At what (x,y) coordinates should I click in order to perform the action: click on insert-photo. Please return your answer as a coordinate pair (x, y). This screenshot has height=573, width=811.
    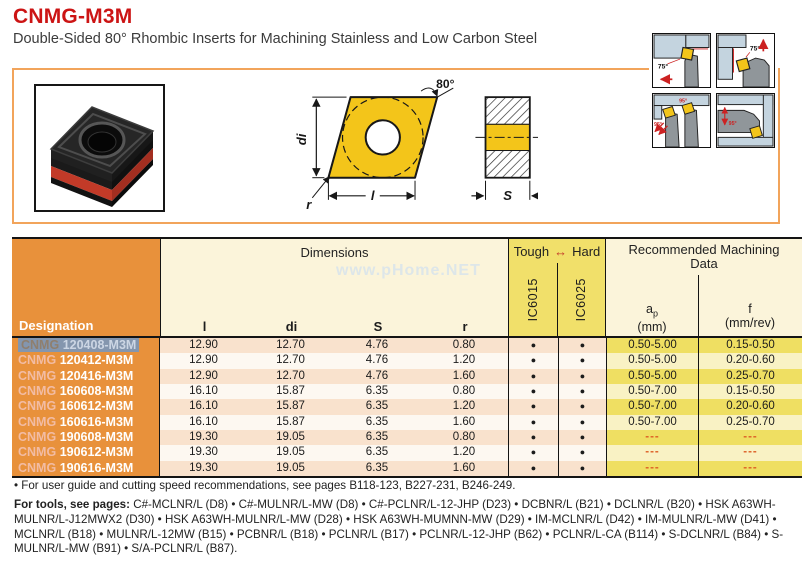
    Looking at the image, I should click on (99, 148).